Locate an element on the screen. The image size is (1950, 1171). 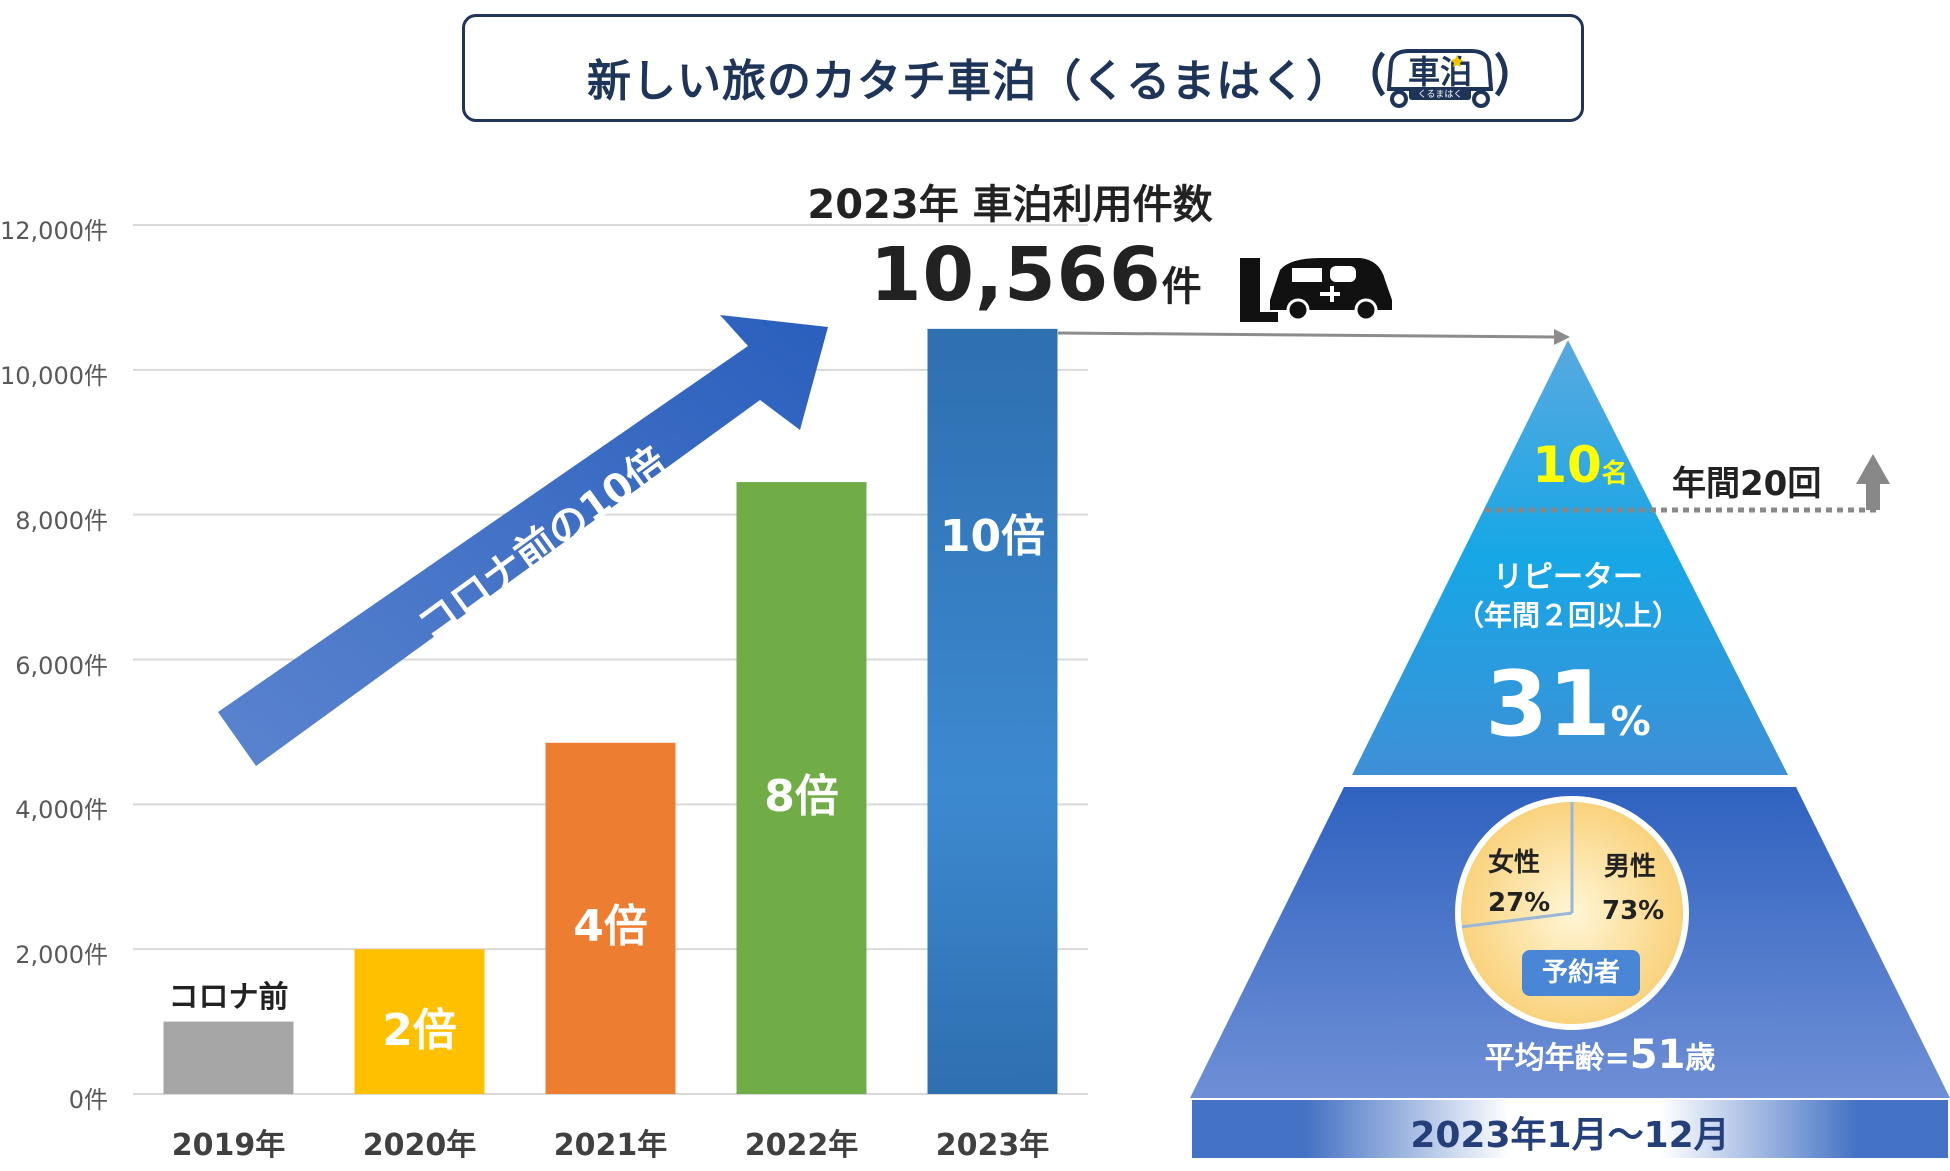
connector-arrowhead is located at coordinates (1562, 337).